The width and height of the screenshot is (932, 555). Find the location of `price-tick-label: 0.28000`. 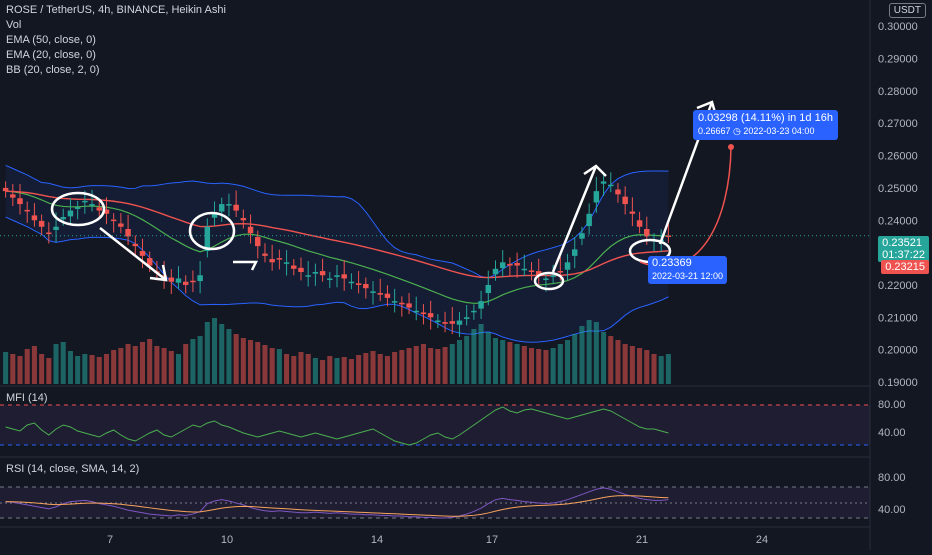

price-tick-label: 0.28000 is located at coordinates (898, 92).